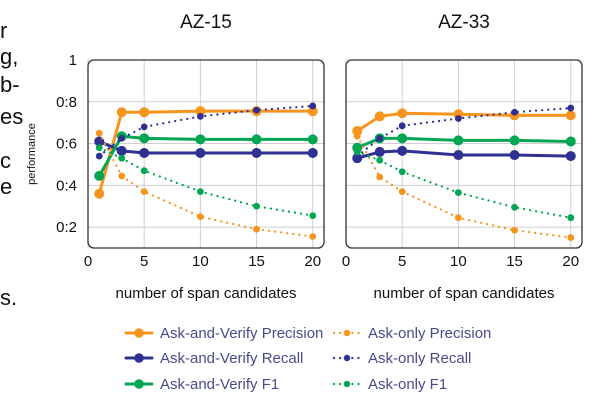  I want to click on series-line-ask-and-verify-f1, so click(464, 143).